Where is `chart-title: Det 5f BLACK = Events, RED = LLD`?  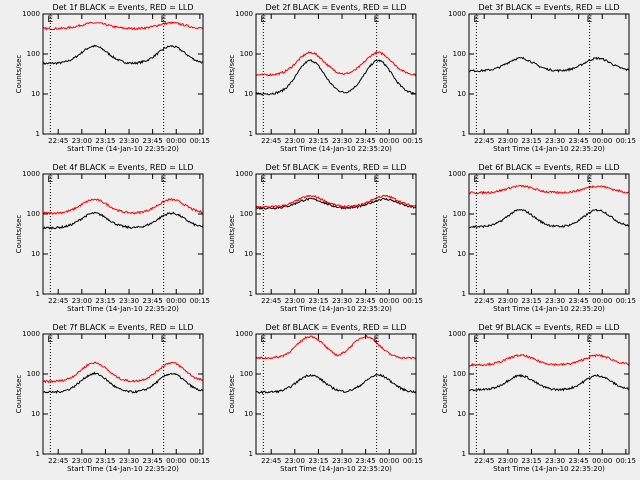 chart-title: Det 5f BLACK = Events, RED = LLD is located at coordinates (335, 167).